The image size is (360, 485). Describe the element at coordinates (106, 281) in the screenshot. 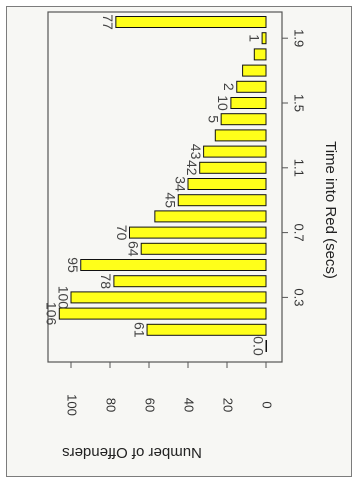

I see `data-label: 78` at that location.